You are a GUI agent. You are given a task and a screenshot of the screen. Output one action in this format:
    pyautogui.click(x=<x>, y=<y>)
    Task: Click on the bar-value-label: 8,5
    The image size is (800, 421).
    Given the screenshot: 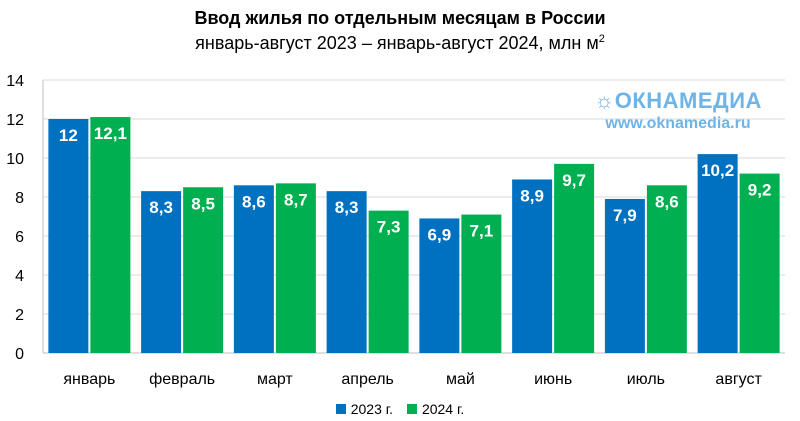 What is the action you would take?
    pyautogui.click(x=203, y=203)
    